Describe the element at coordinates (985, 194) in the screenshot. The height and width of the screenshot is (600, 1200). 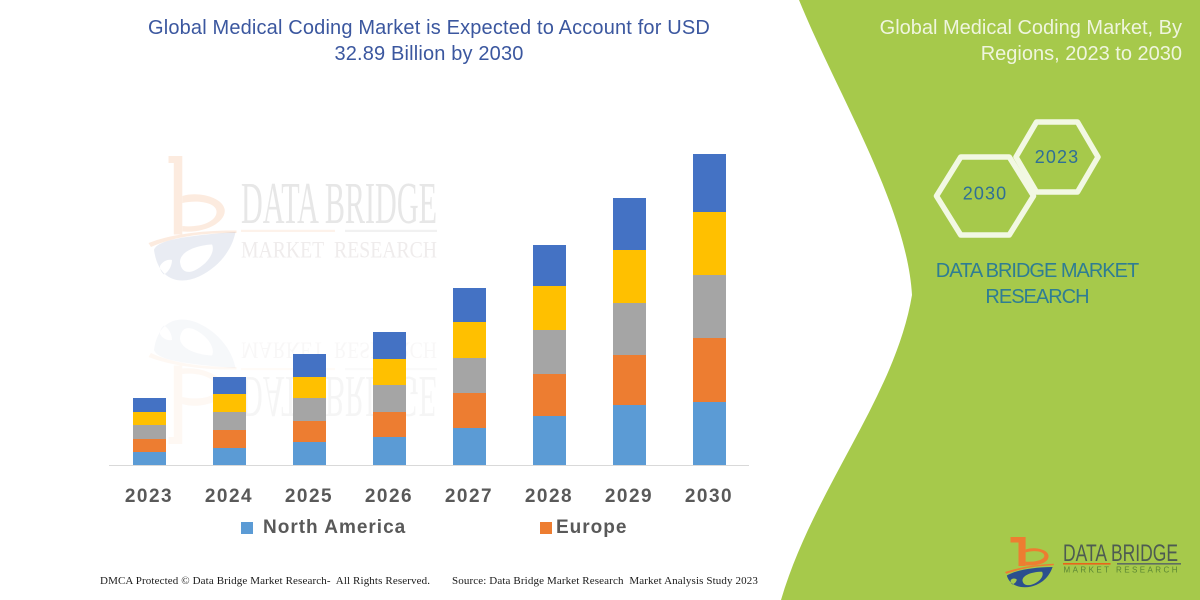
I see `svg-text: 2030` at that location.